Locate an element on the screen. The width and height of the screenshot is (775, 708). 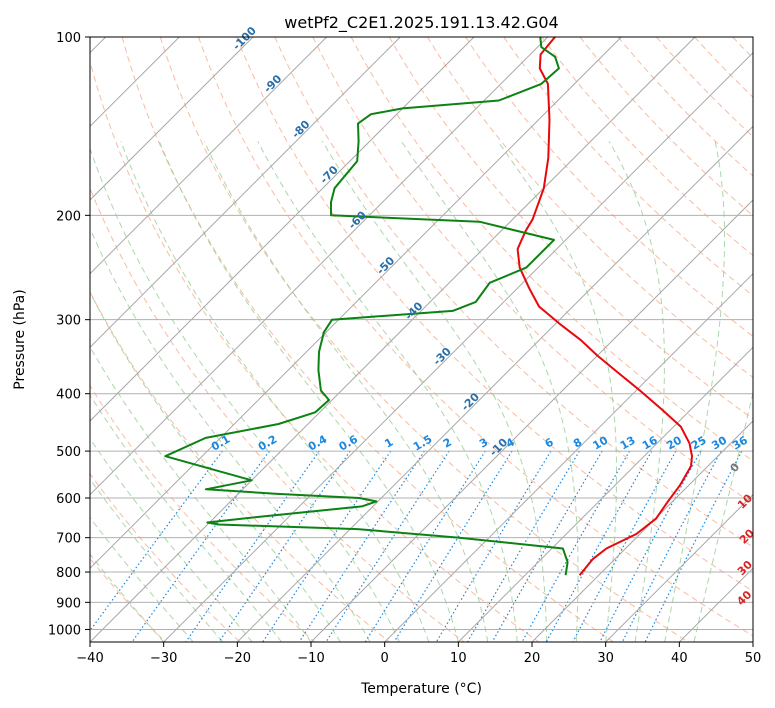
x-tick-label: 20 is located at coordinates (532, 658).